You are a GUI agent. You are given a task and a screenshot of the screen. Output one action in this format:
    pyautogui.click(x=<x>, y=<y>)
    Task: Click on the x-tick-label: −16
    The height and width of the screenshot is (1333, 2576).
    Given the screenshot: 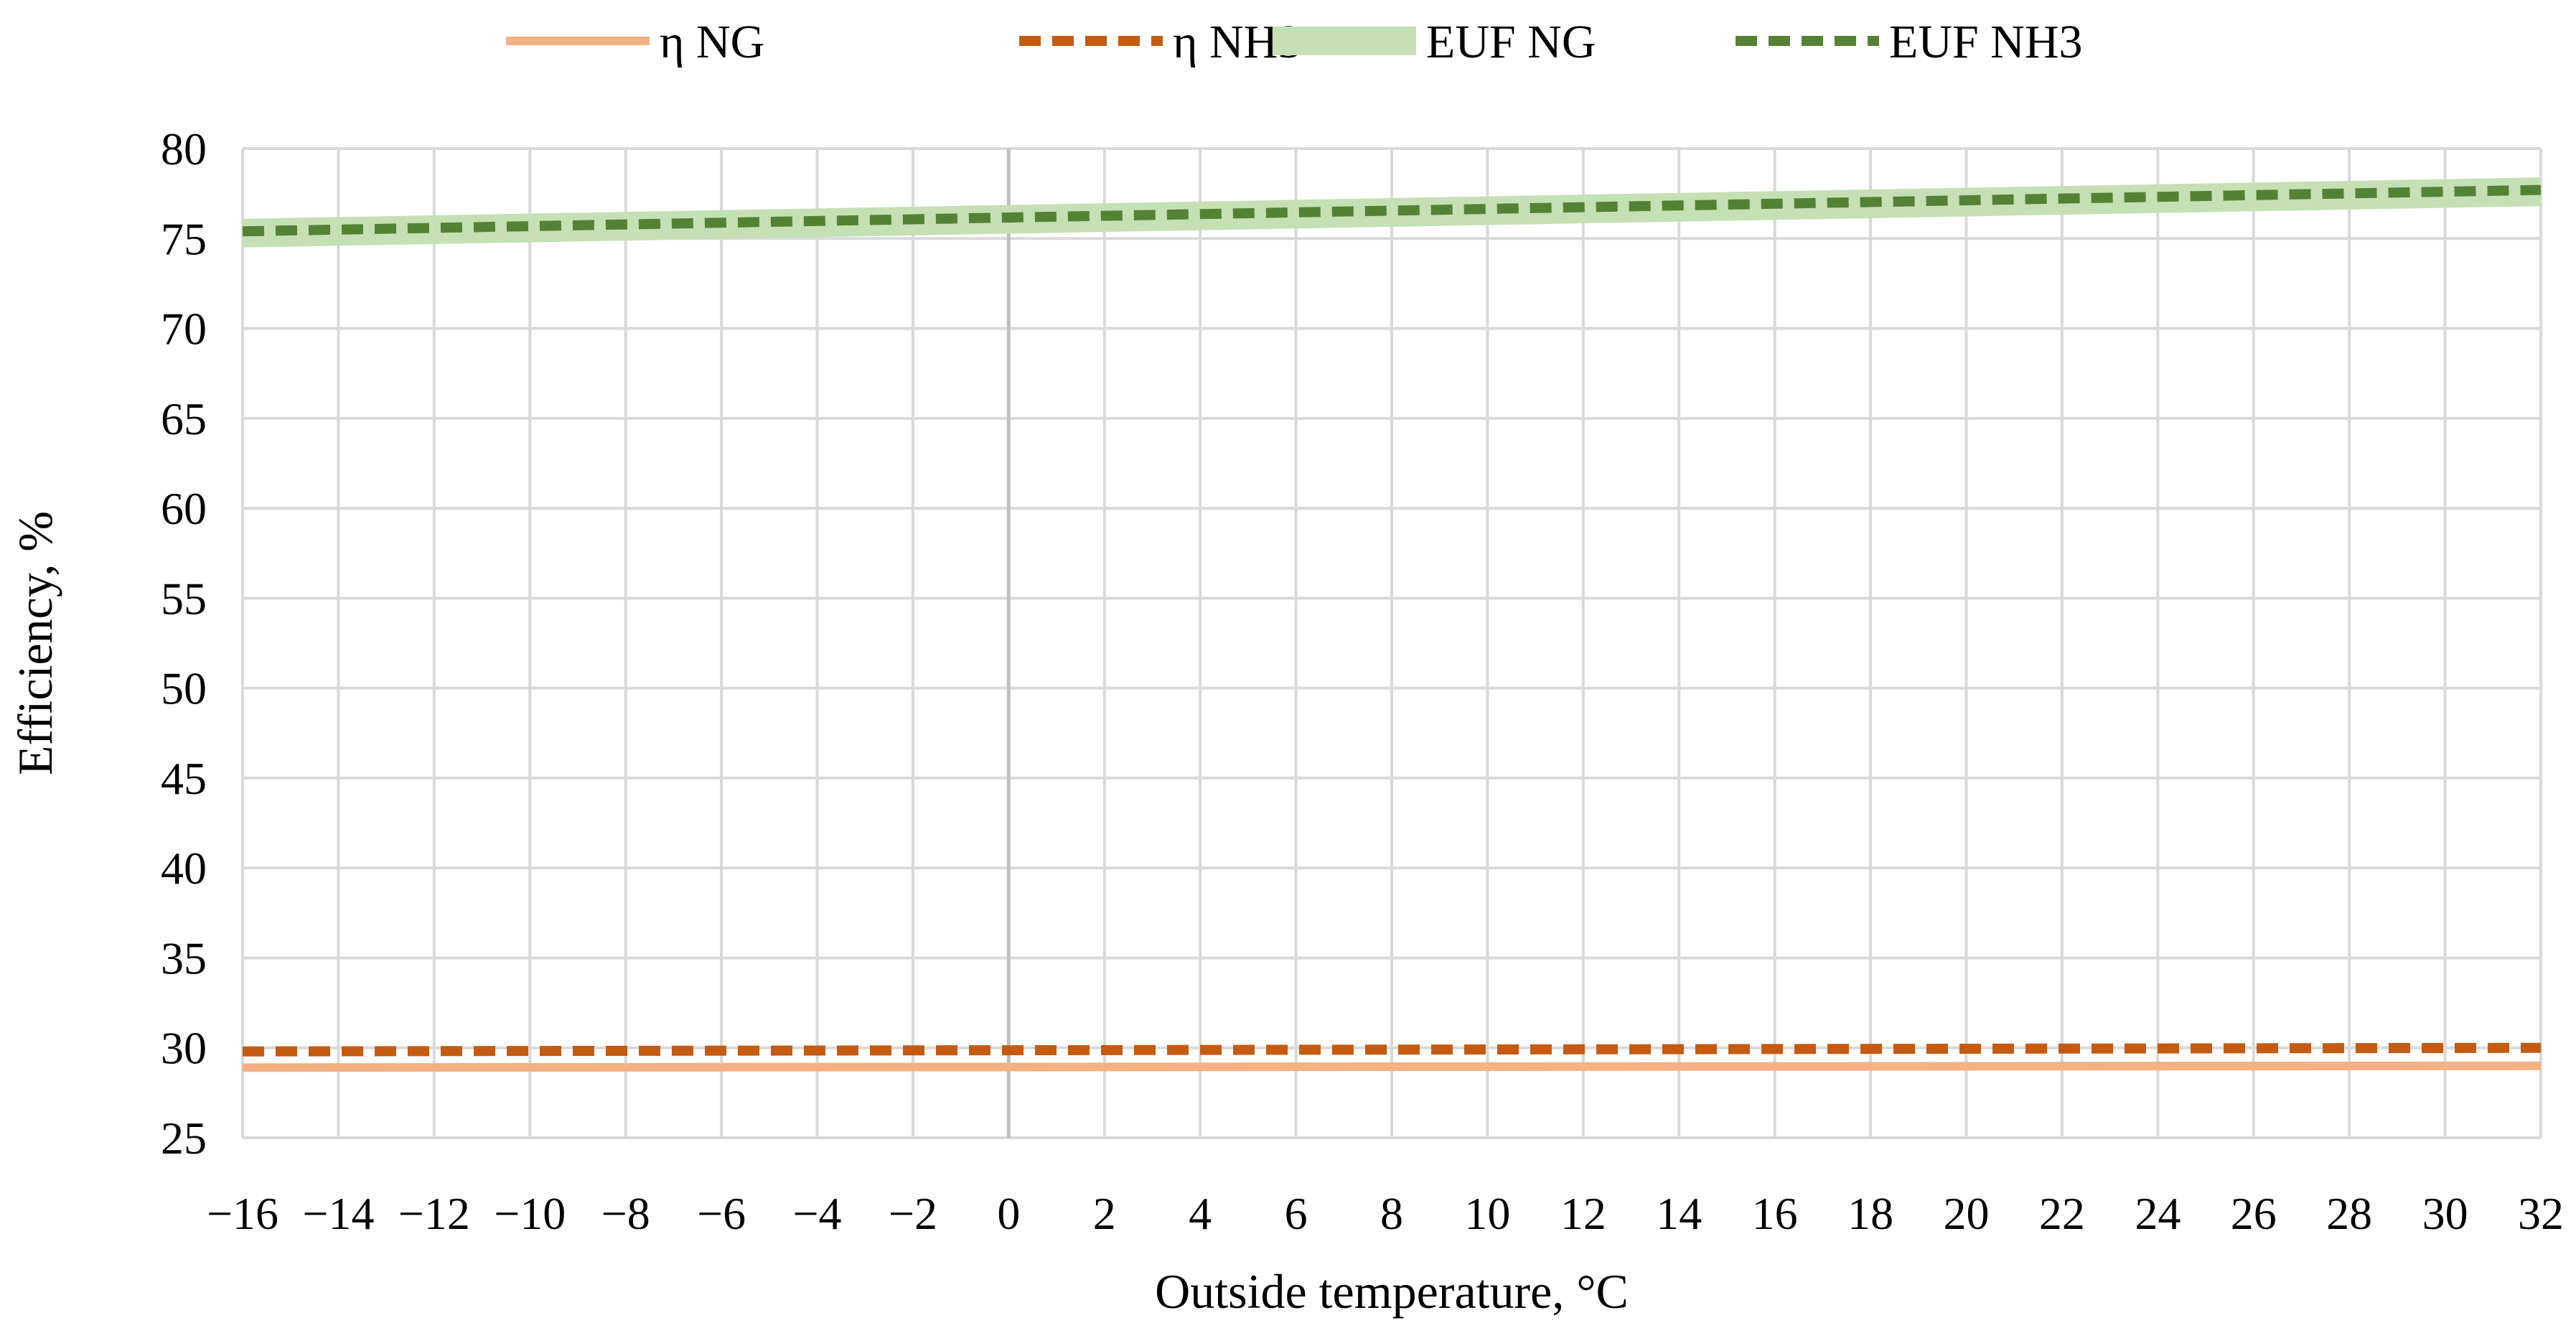 What is the action you would take?
    pyautogui.click(x=243, y=1214)
    